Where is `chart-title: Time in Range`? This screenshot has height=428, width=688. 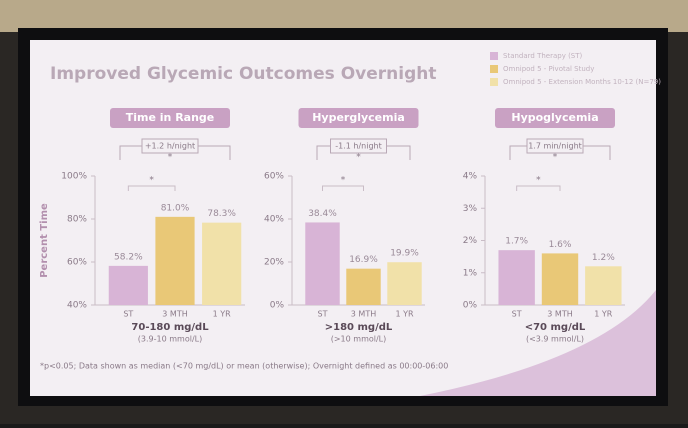
chart-title: Time in Range is located at coordinates (170, 117).